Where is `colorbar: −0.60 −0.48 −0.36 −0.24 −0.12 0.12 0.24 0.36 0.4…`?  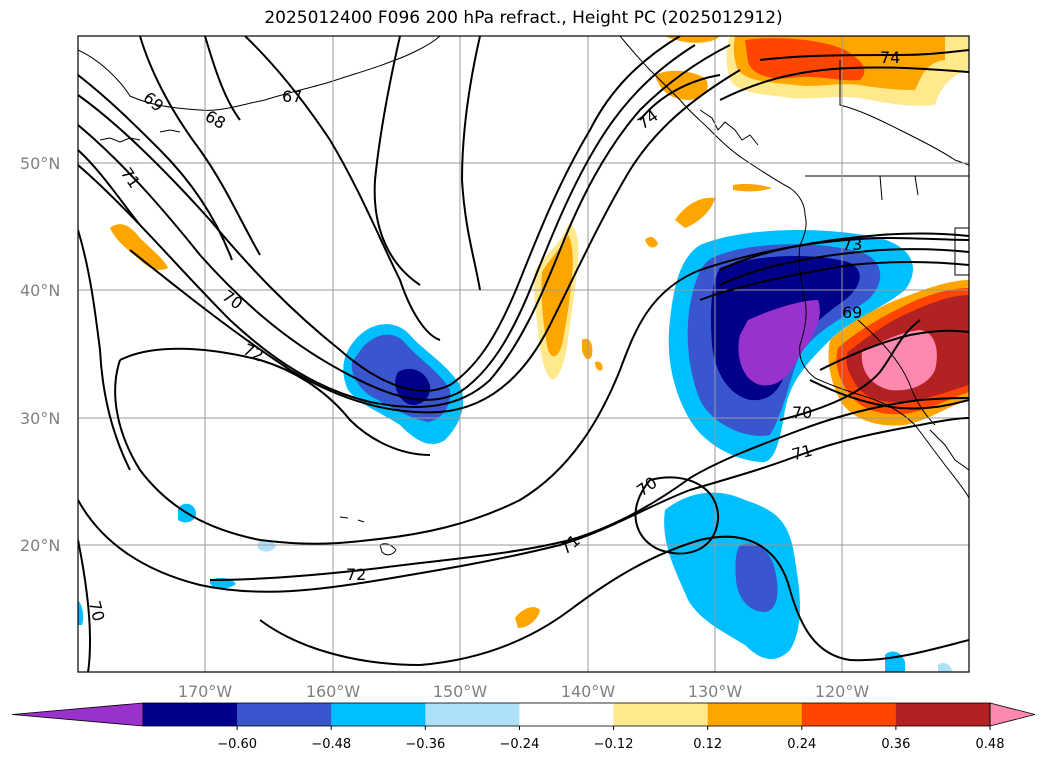 colorbar: −0.60 −0.48 −0.36 −0.24 −0.12 0.12 0.24 0.36 0.4… is located at coordinates (523, 727).